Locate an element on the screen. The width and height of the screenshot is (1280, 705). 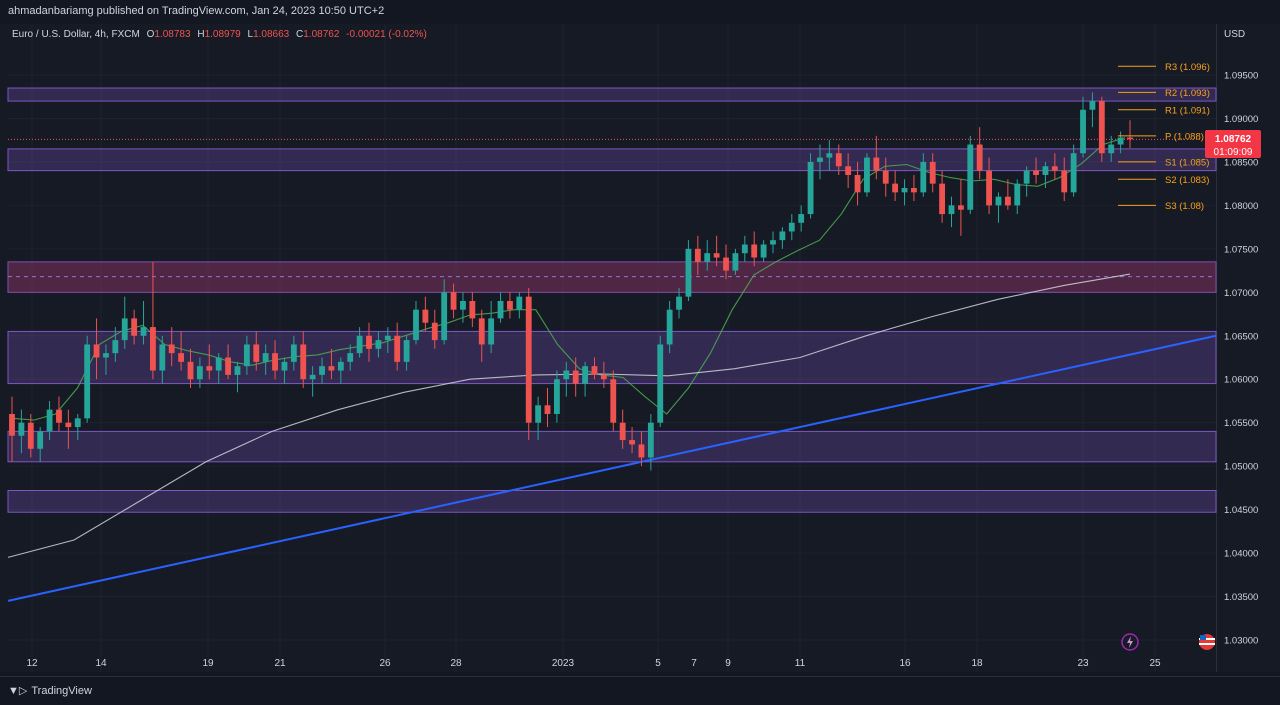
price-tick-label: 1.03000 is located at coordinates (1241, 641).